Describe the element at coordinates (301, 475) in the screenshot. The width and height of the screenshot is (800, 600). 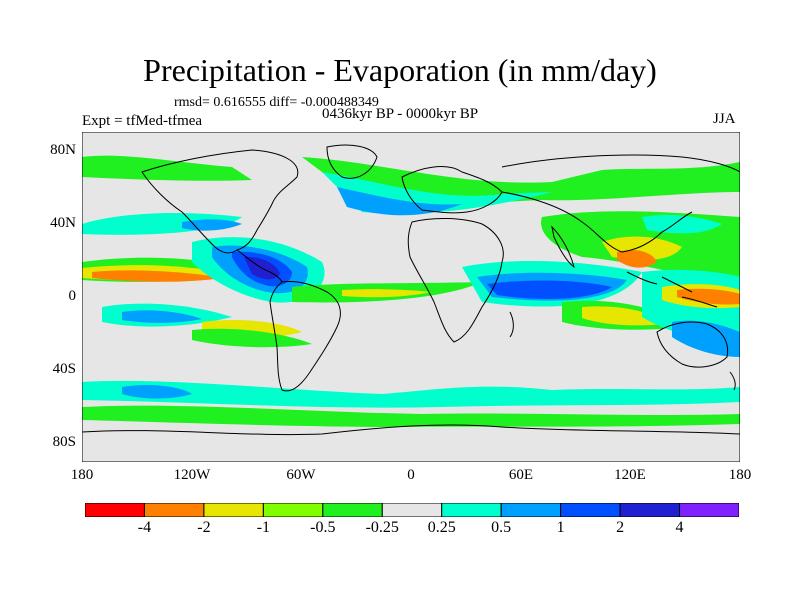
I see `lon-tick-label: 60W` at that location.